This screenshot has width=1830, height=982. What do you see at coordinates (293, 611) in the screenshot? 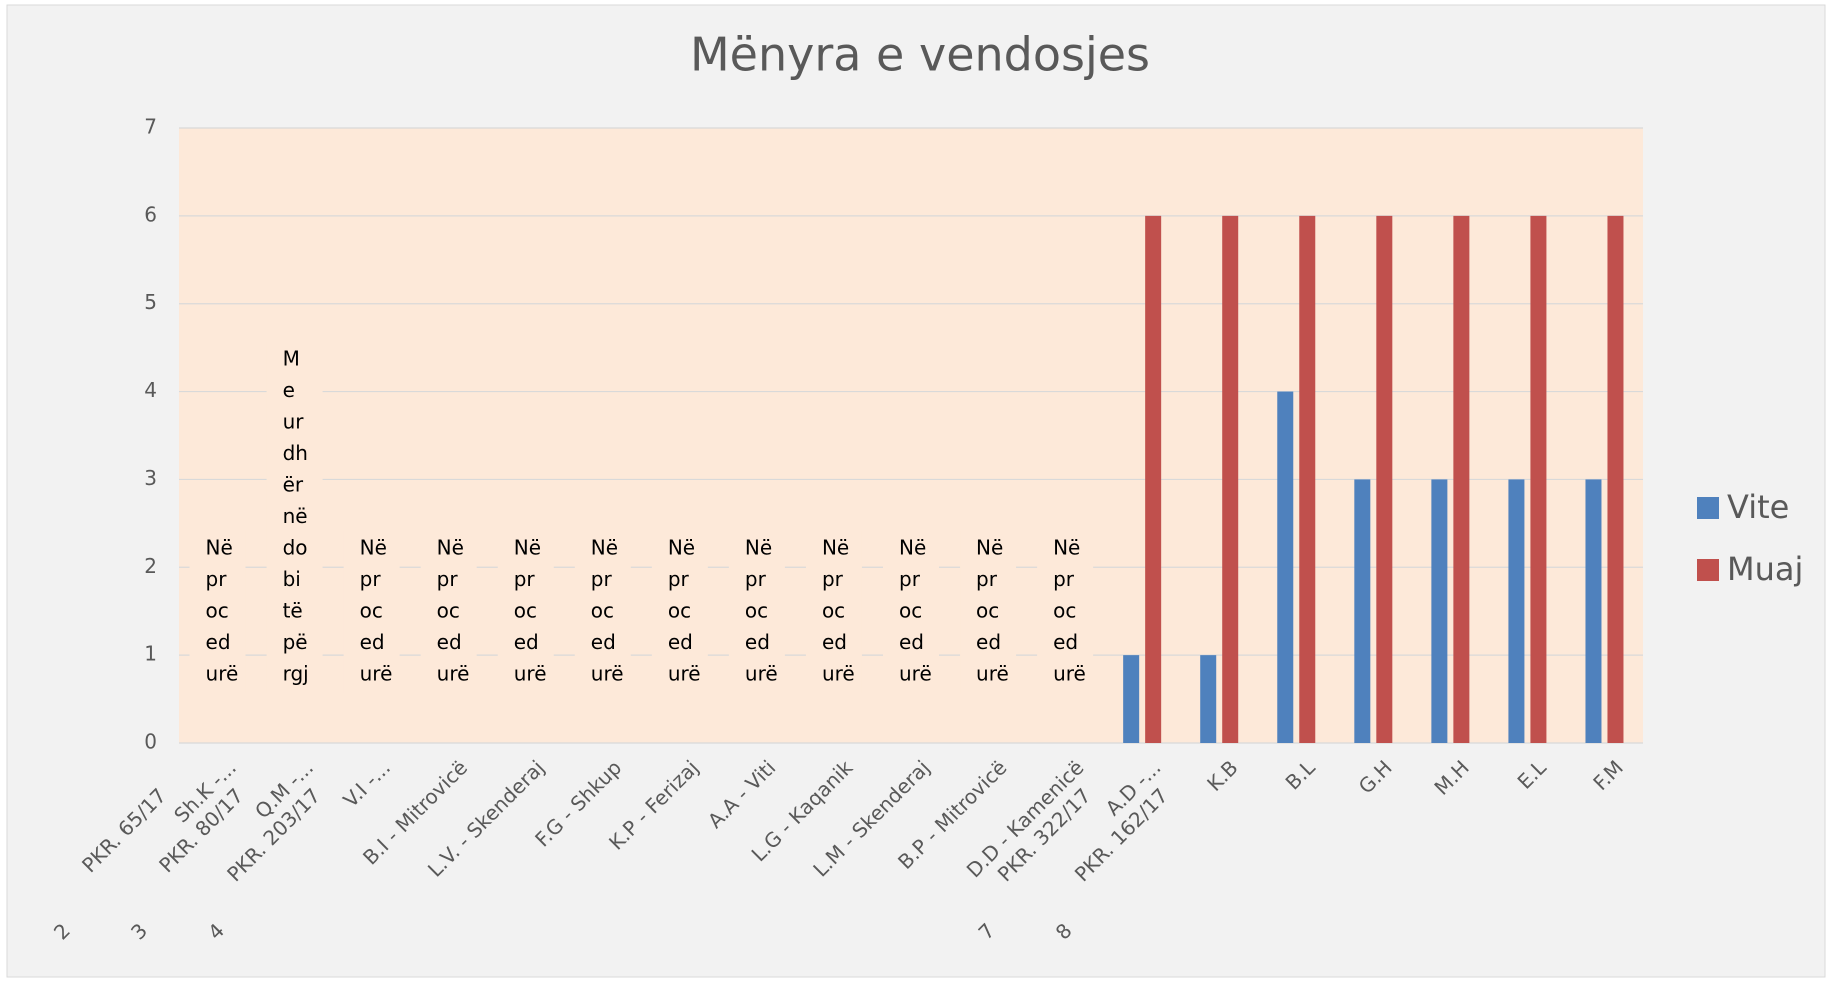
I see `category-note: të` at bounding box center [293, 611].